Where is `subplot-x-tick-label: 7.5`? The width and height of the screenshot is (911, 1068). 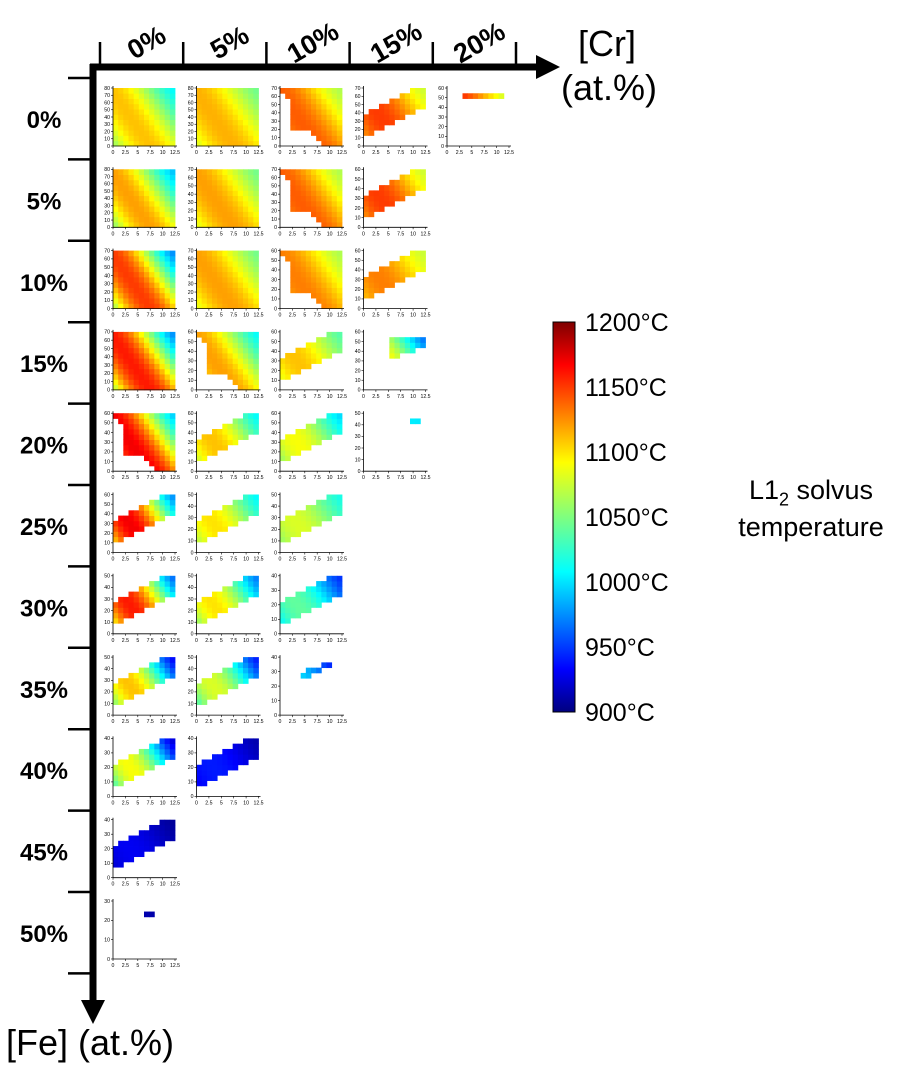
subplot-x-tick-label: 7.5 is located at coordinates (233, 316).